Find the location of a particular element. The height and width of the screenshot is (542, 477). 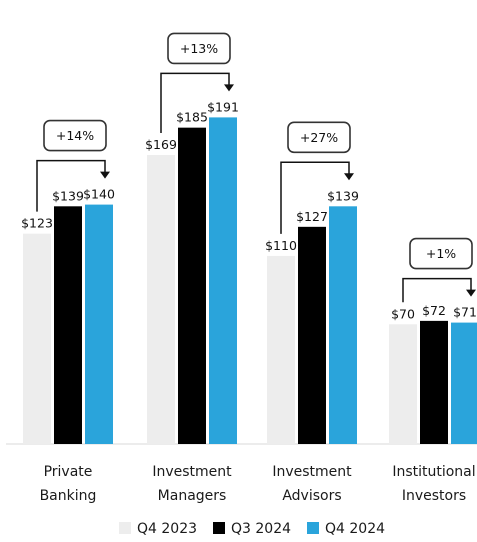

legend: Q4 2023 Q3 2024 Q4 2024 is located at coordinates (252, 529).